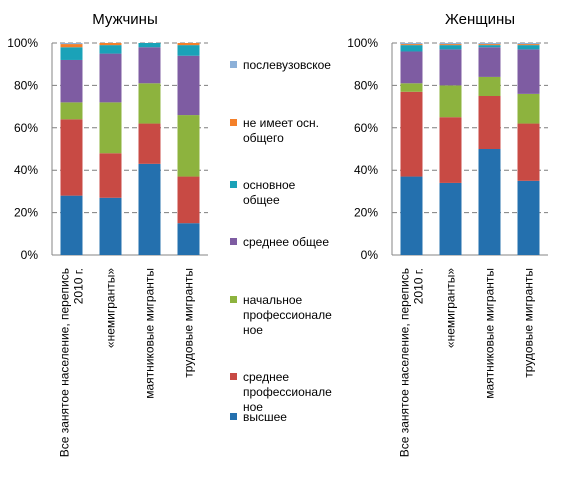  I want to click on chart-title: Мужчины, so click(124, 19).